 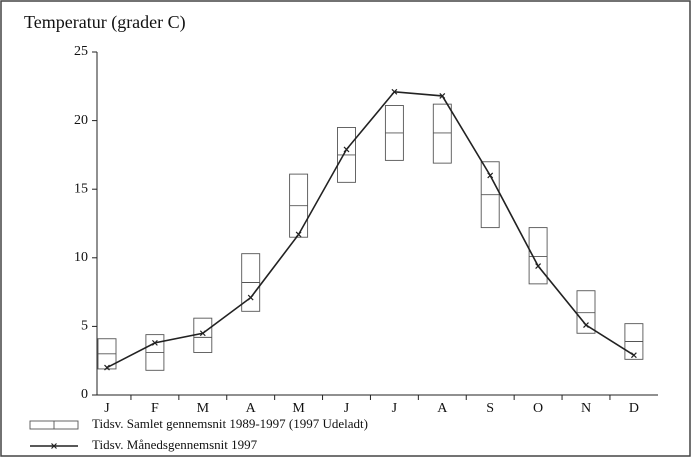 What do you see at coordinates (81, 188) in the screenshot?
I see `y-tick-label: 15` at bounding box center [81, 188].